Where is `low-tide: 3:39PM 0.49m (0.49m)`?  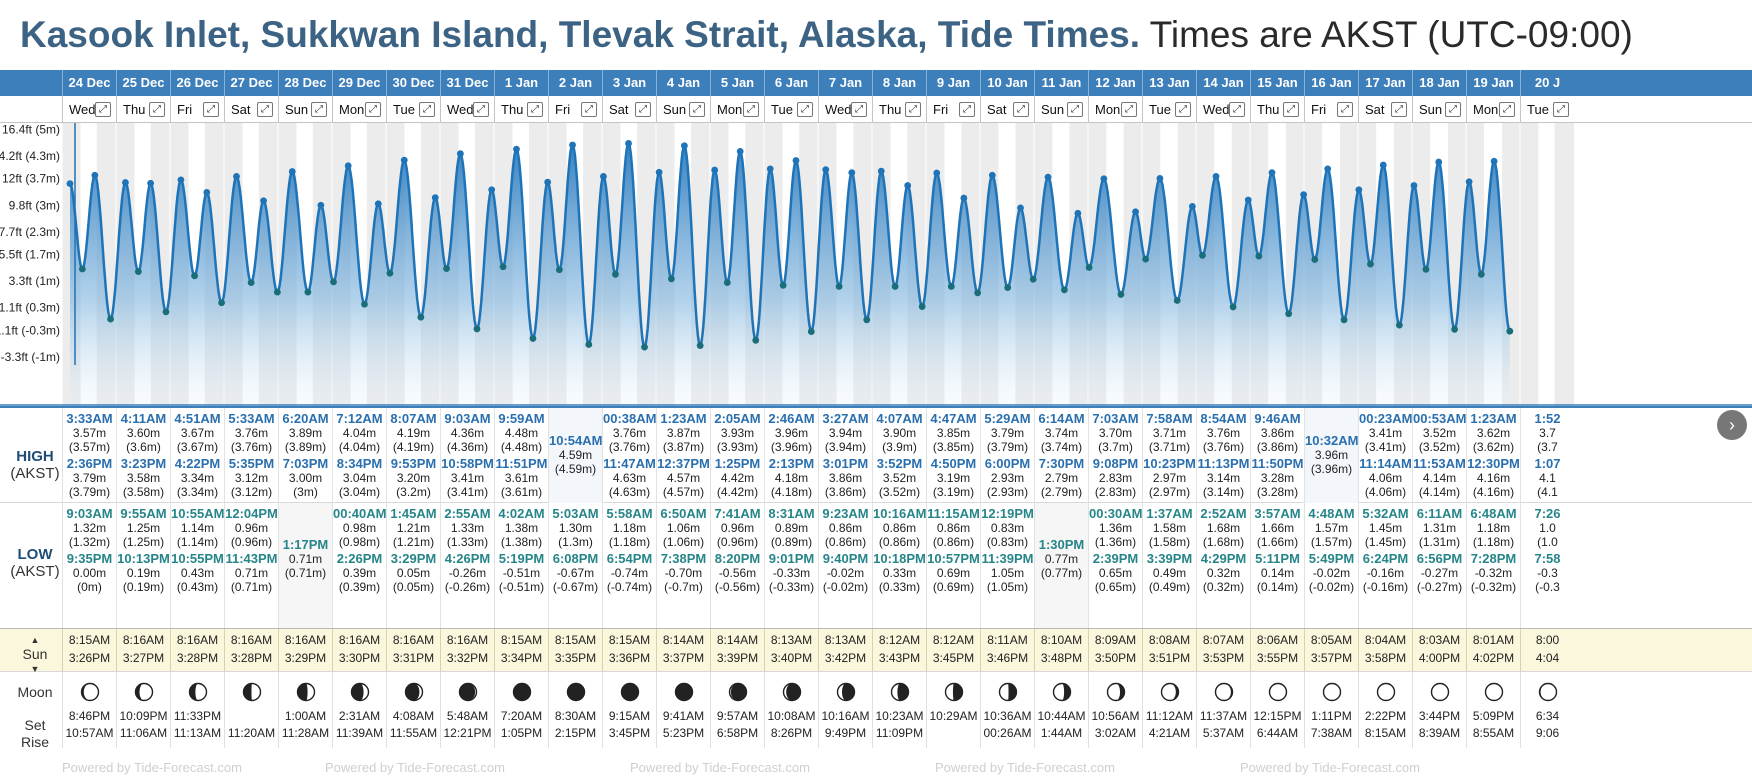
low-tide: 3:39PM 0.49m (0.49m) is located at coordinates (1169, 573).